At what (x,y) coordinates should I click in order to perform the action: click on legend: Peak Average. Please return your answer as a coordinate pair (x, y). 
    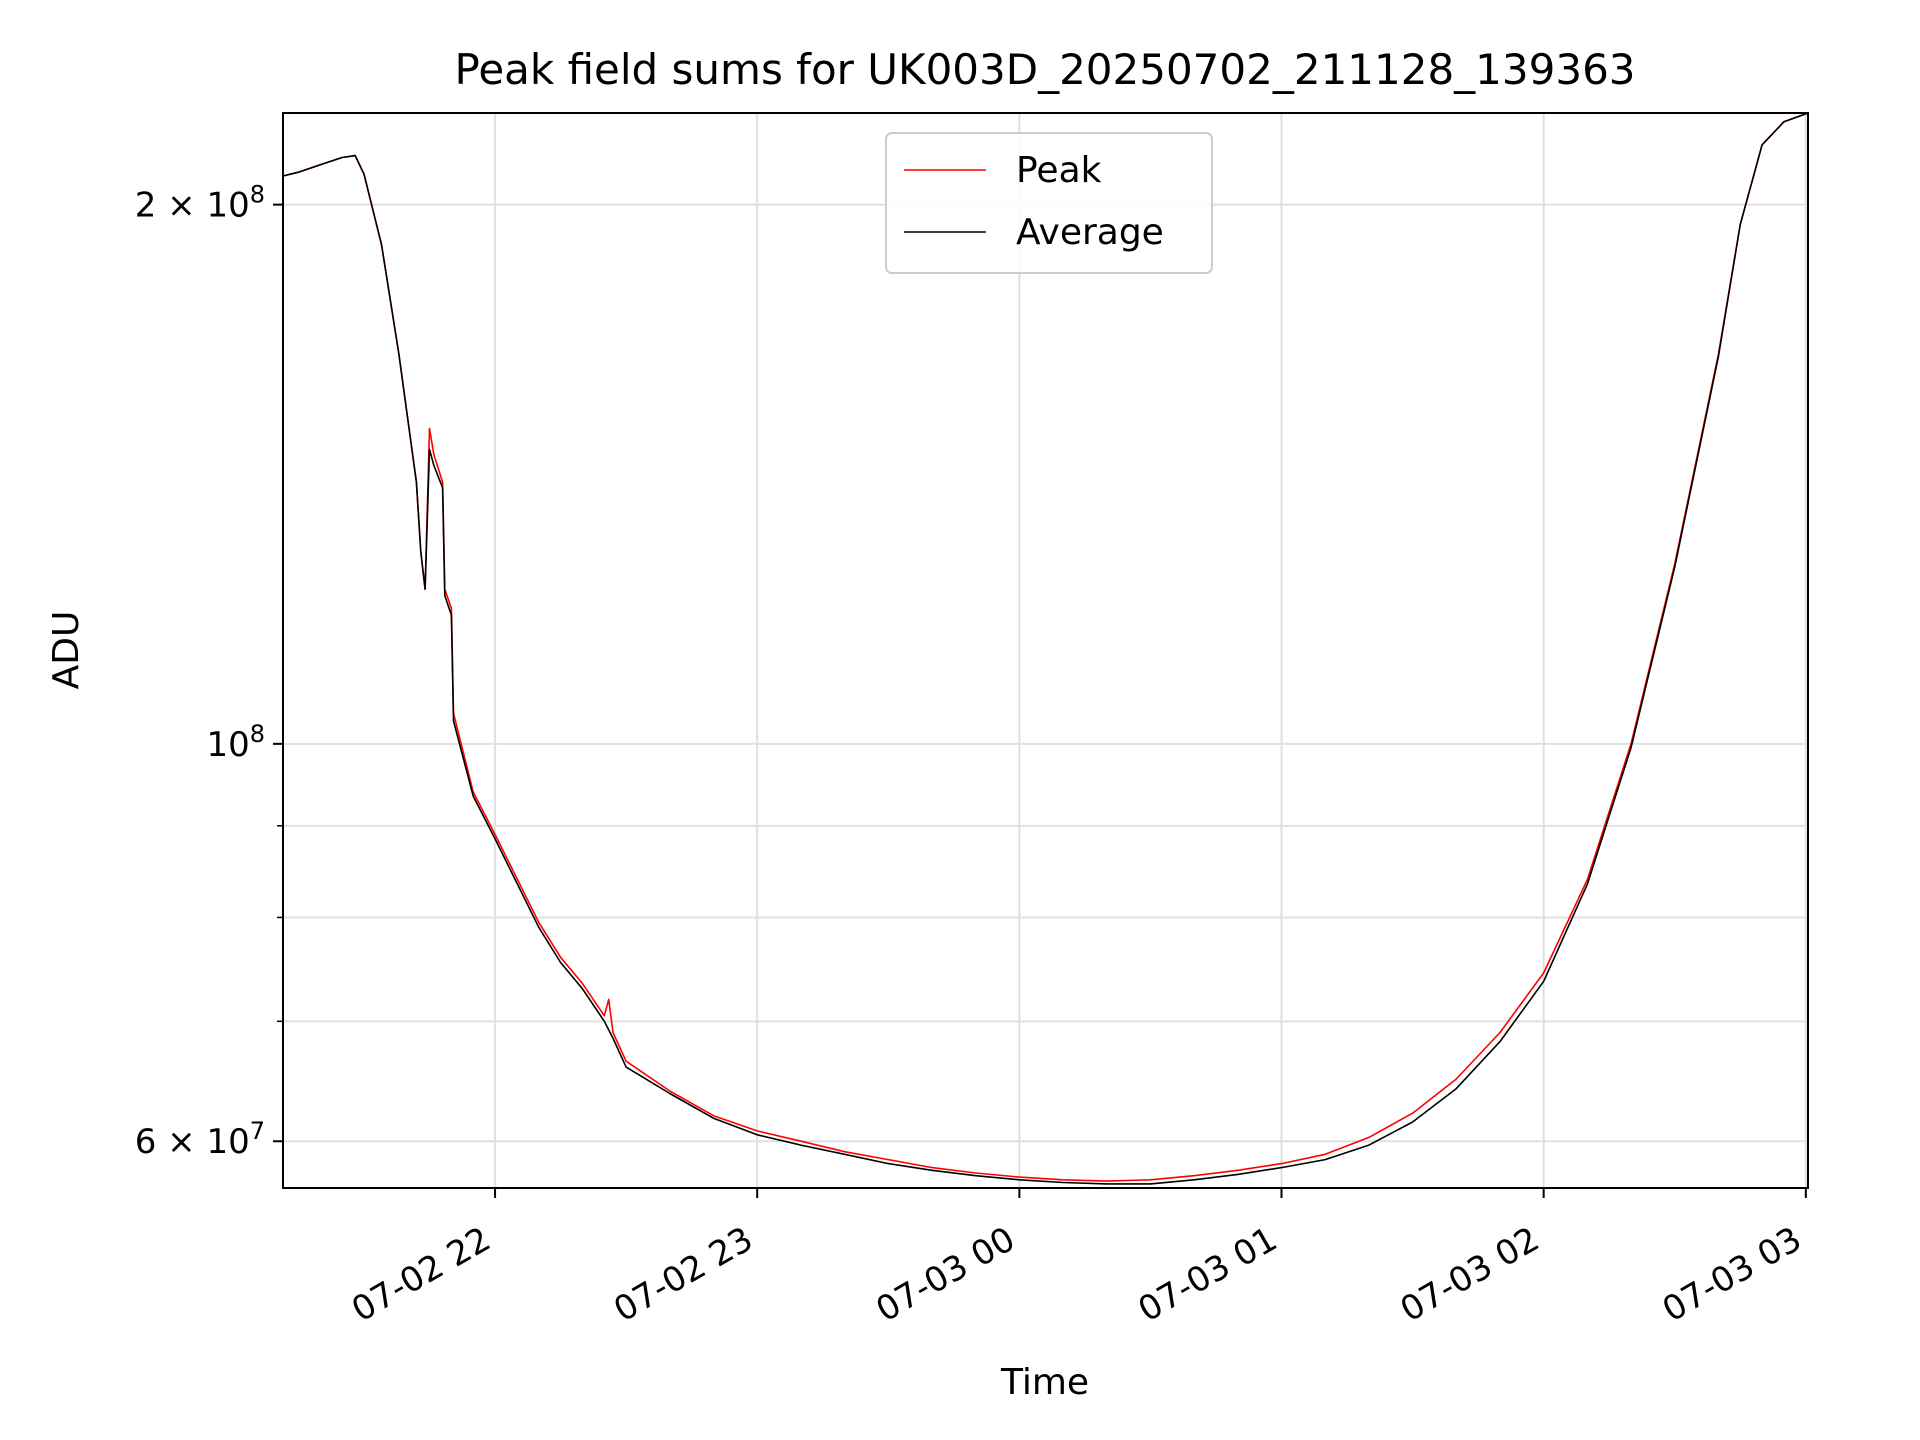
    Looking at the image, I should click on (1049, 203).